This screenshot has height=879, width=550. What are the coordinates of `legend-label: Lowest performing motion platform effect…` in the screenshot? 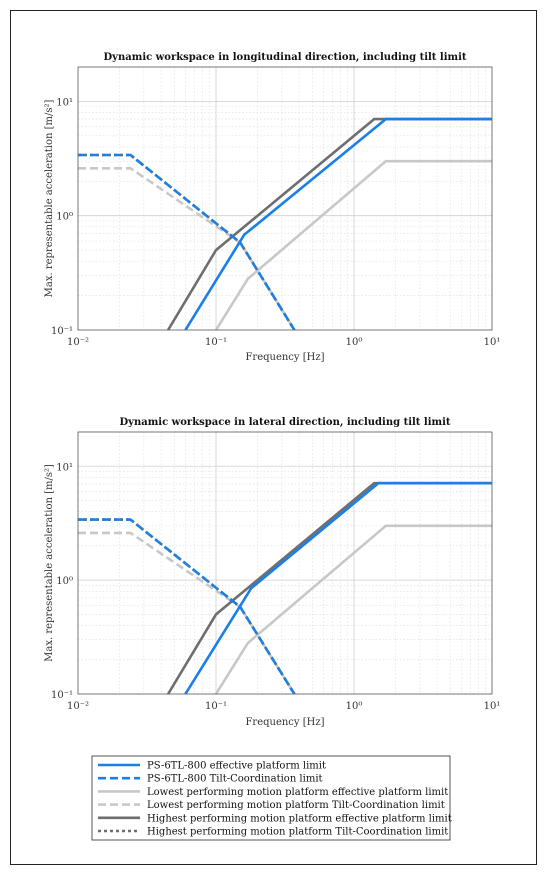 It's located at (297, 792).